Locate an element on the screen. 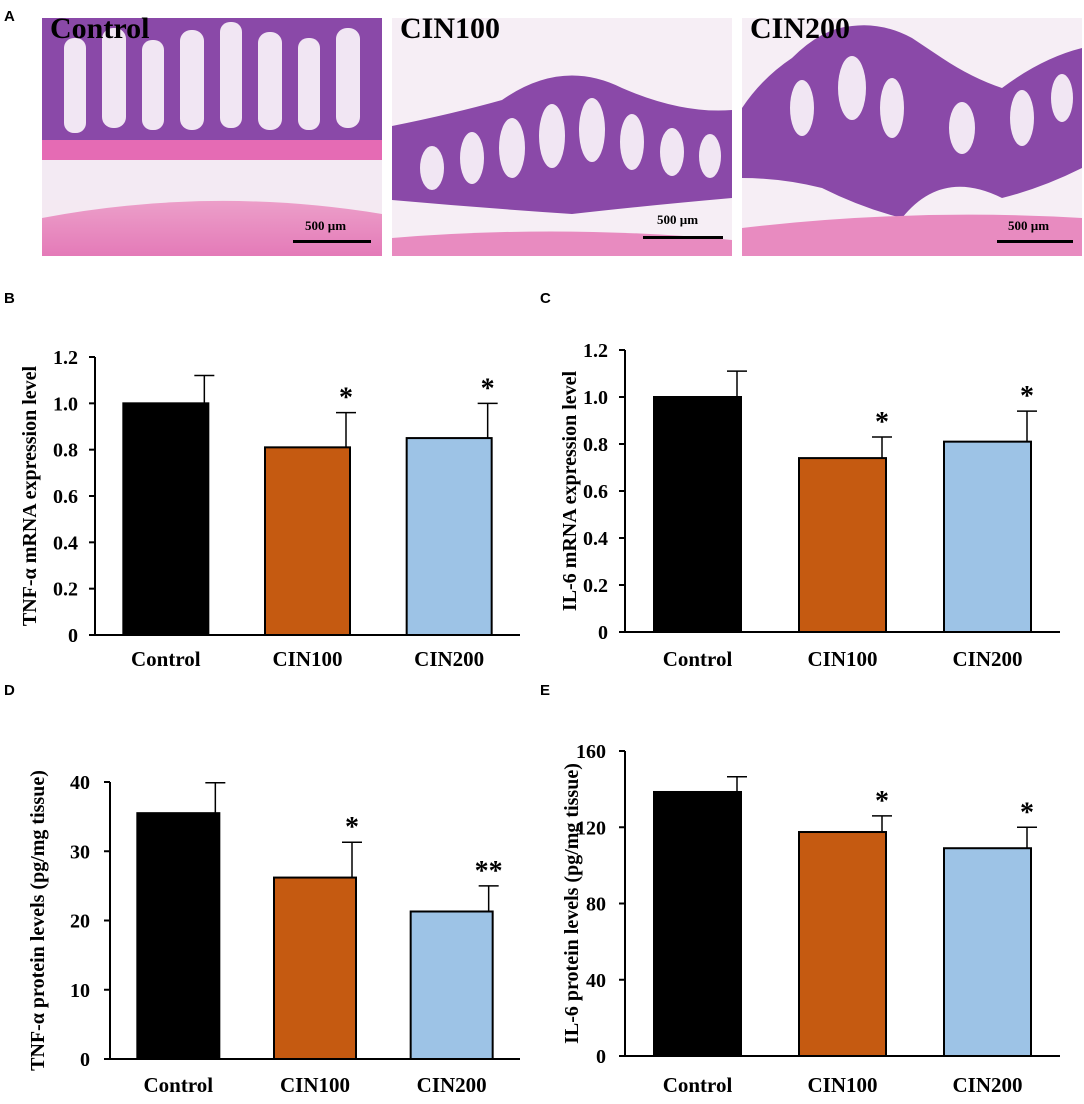 The width and height of the screenshot is (1084, 1104). panel-letter-e: E is located at coordinates (545, 690).